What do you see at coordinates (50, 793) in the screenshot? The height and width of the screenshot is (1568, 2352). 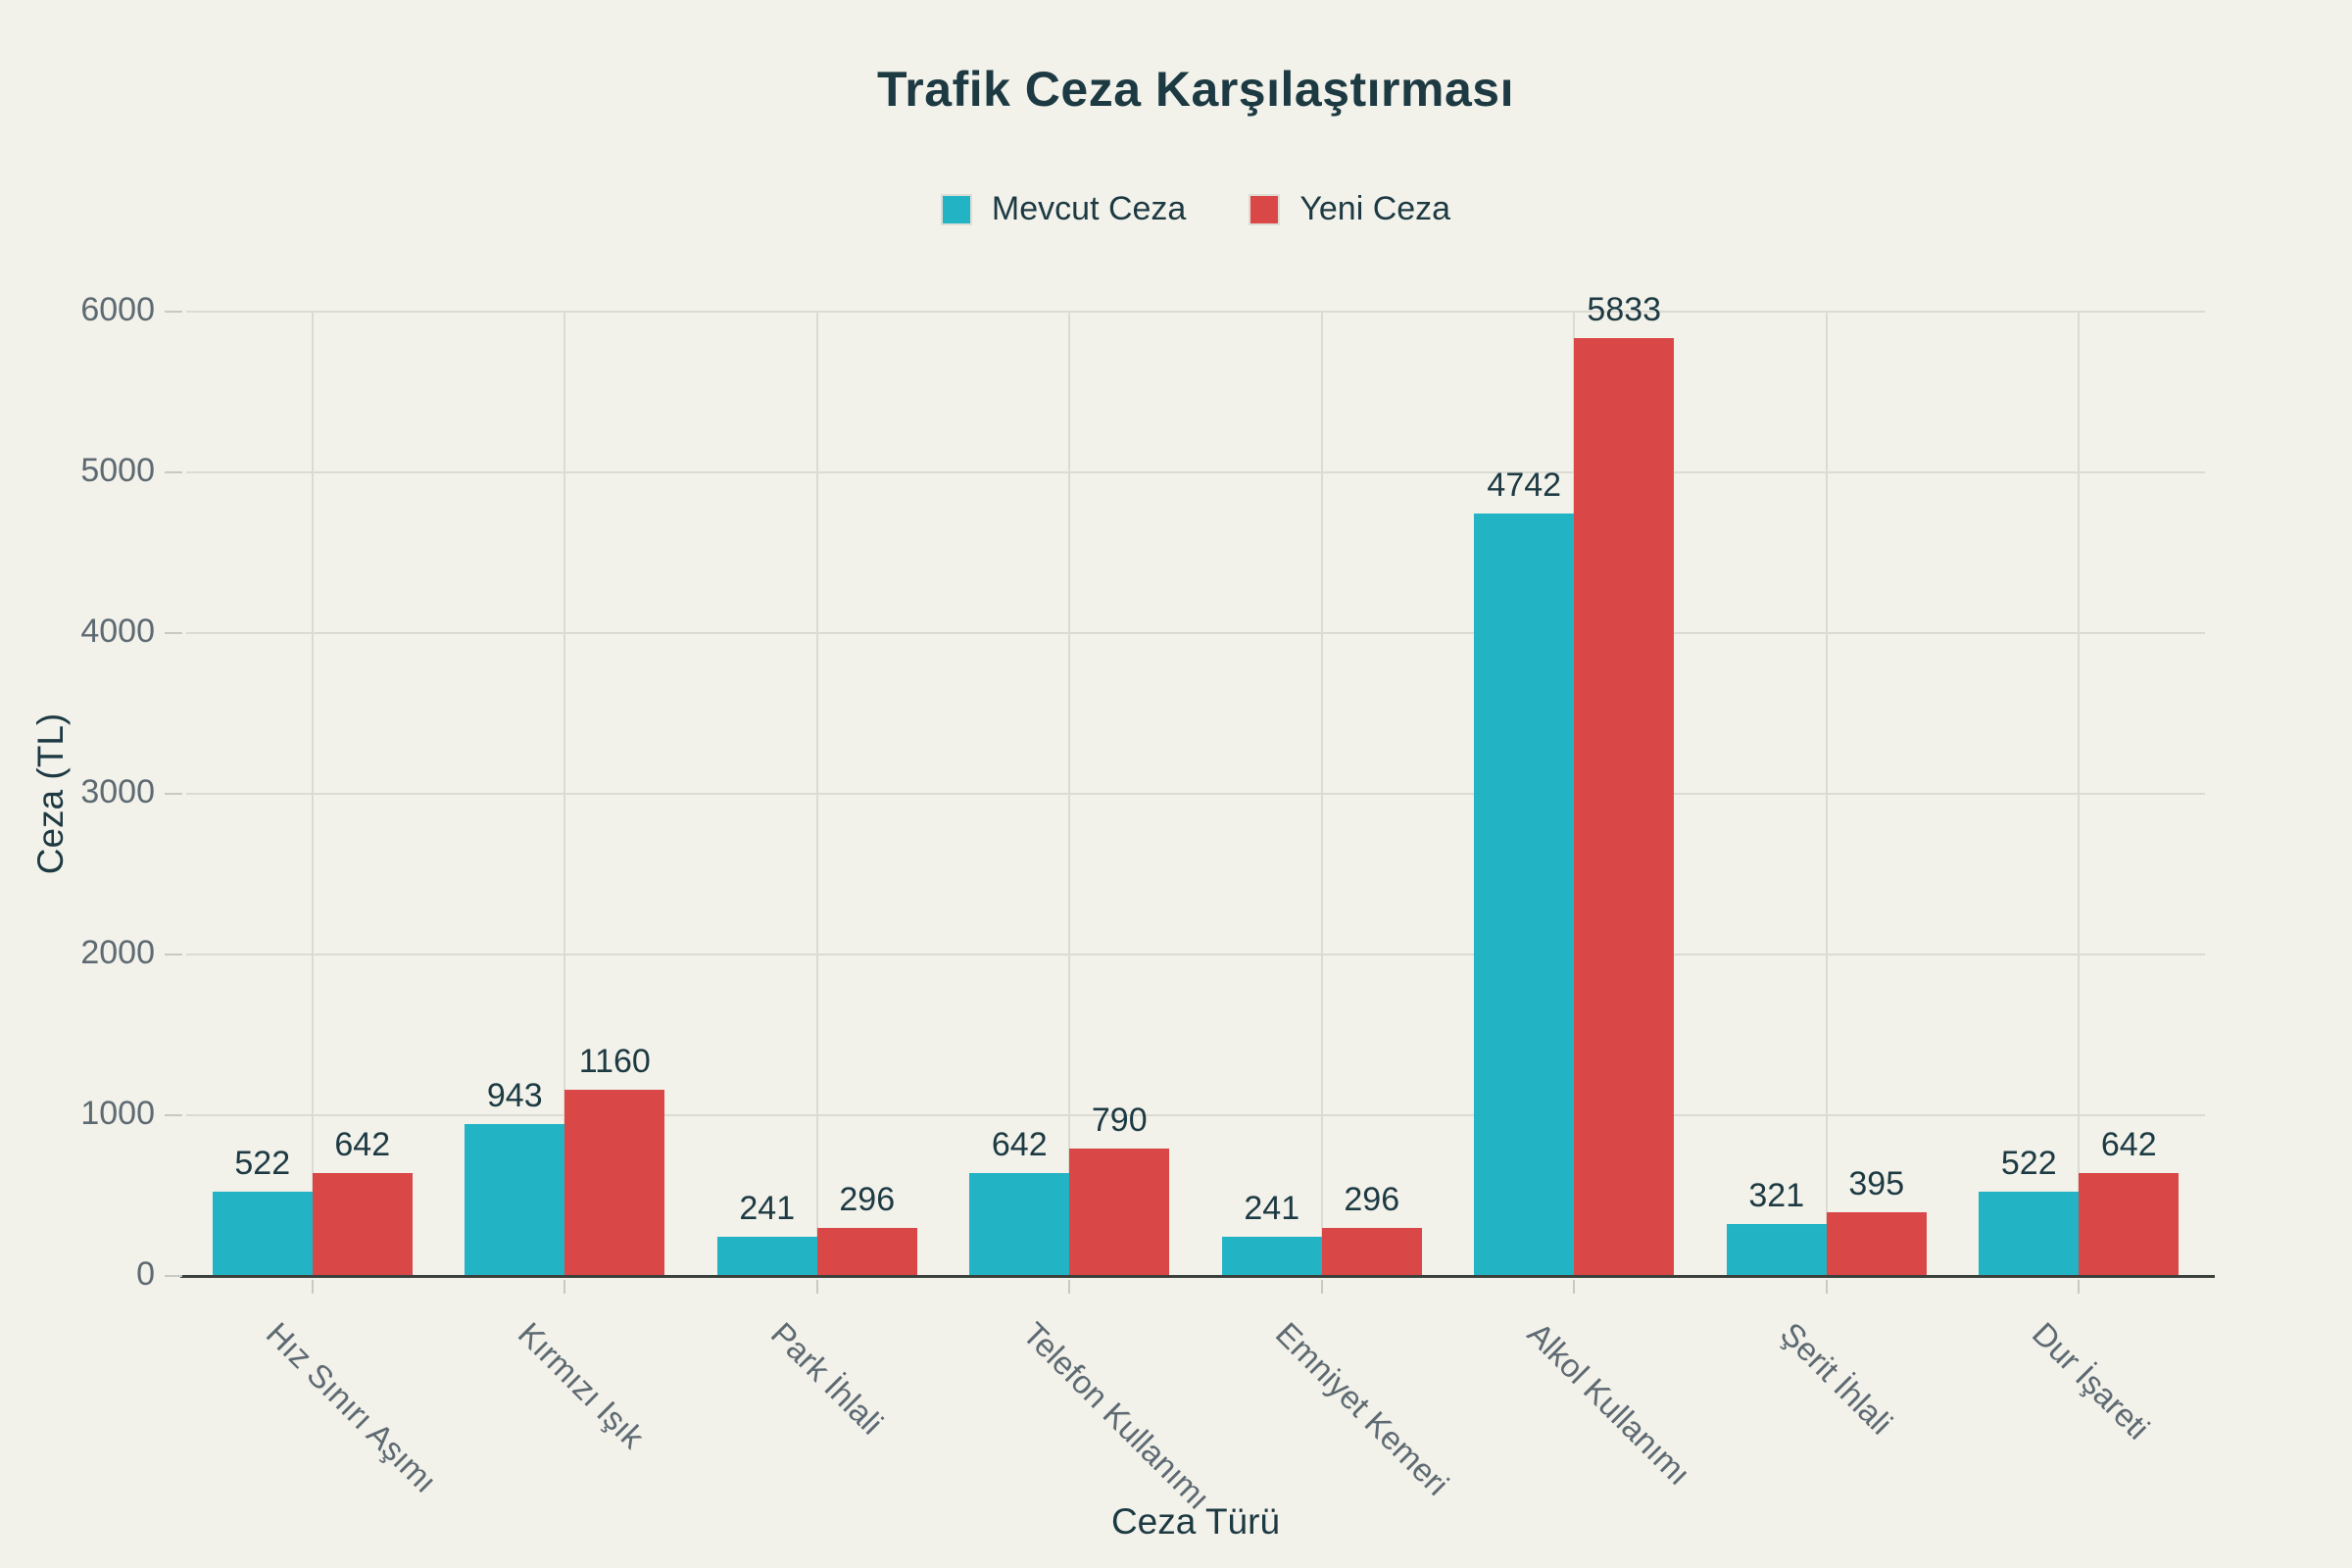 I see `y-axis-title: Ceza (TL)` at bounding box center [50, 793].